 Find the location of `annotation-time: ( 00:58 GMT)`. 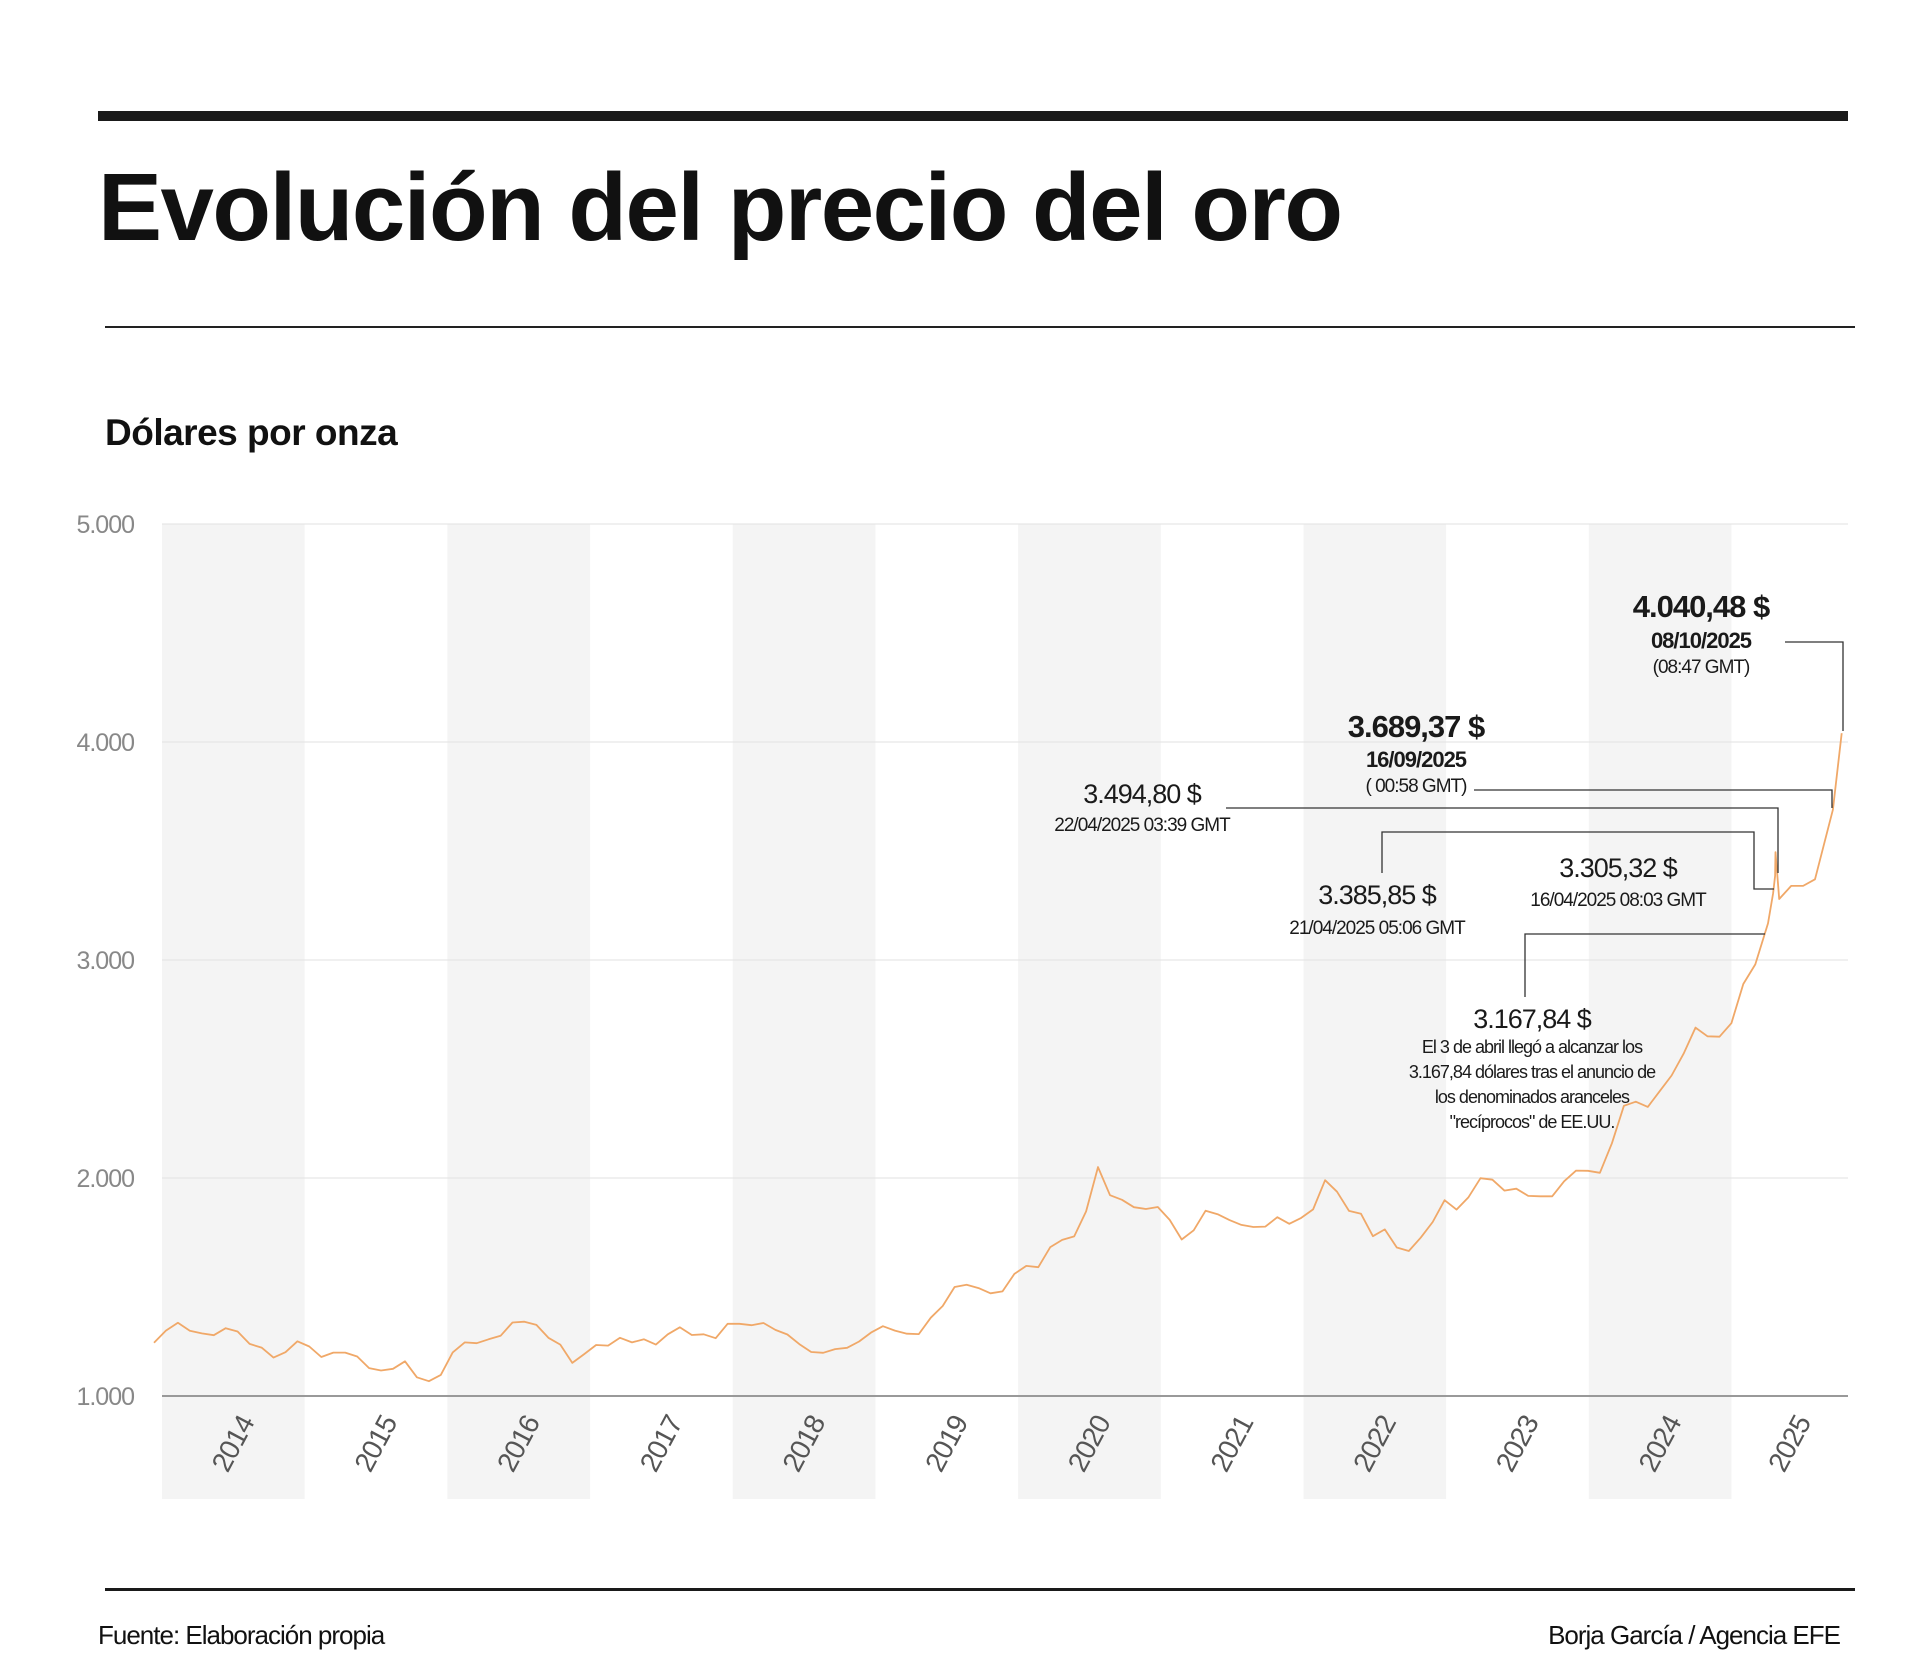

annotation-time: ( 00:58 GMT) is located at coordinates (1417, 786).